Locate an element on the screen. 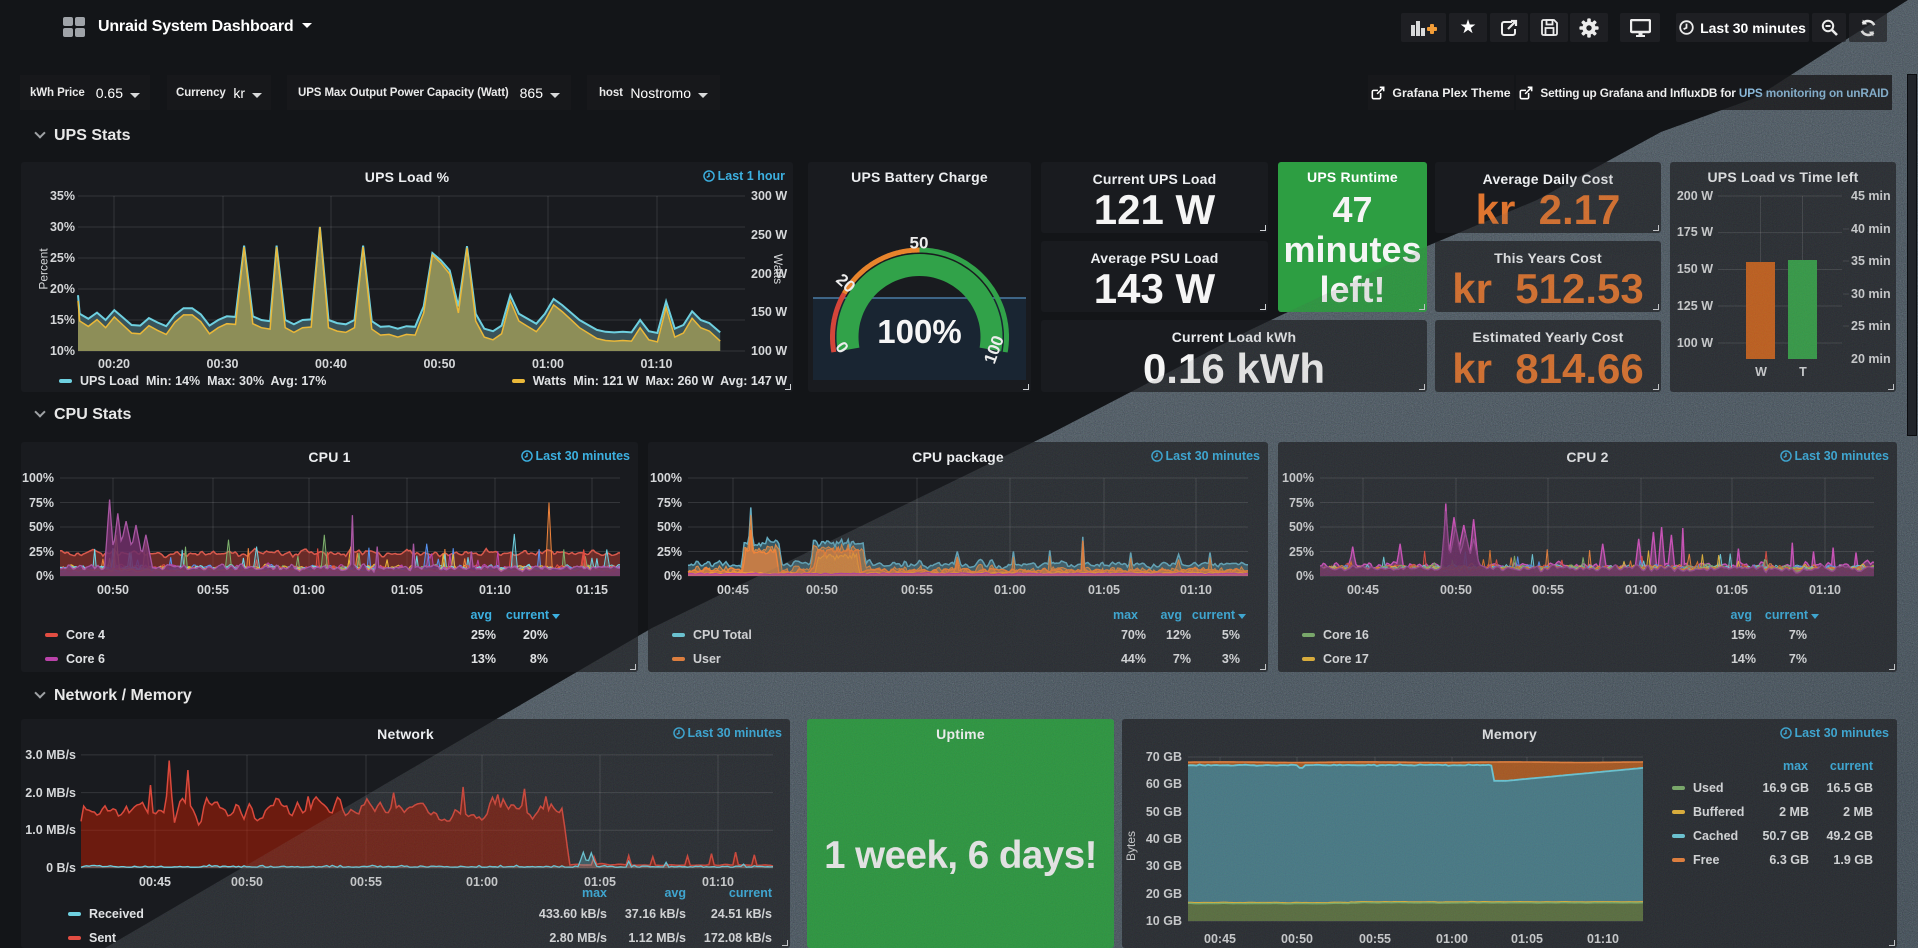 The image size is (1918, 948). svg-text: 50 is located at coordinates (919, 242).